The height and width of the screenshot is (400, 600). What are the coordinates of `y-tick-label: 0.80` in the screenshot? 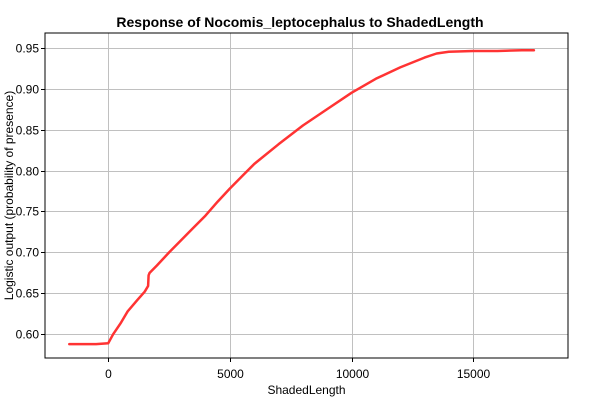 It's located at (28, 172).